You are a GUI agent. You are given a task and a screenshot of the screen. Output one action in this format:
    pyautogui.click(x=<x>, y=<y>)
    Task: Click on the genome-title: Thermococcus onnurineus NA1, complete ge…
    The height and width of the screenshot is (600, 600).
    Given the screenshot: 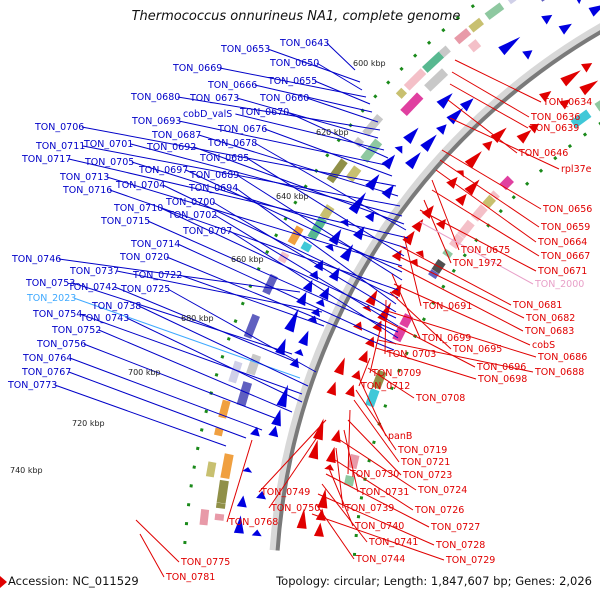 What is the action you would take?
    pyautogui.click(x=296, y=16)
    